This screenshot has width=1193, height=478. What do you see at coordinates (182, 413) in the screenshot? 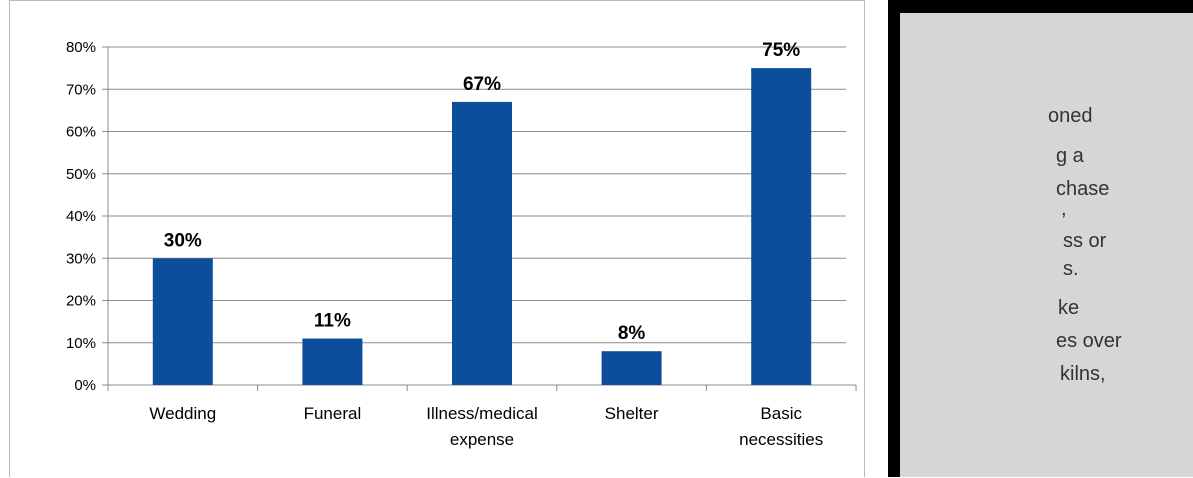
I see `category-label: Wedding` at bounding box center [182, 413].